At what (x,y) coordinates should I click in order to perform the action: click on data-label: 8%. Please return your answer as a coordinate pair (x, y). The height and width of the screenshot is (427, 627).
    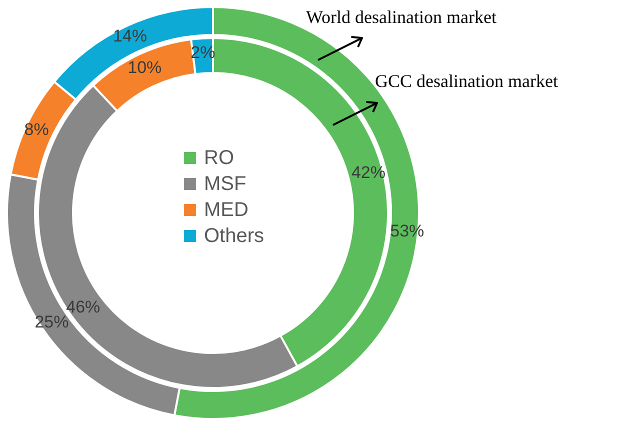
    Looking at the image, I should click on (36, 129).